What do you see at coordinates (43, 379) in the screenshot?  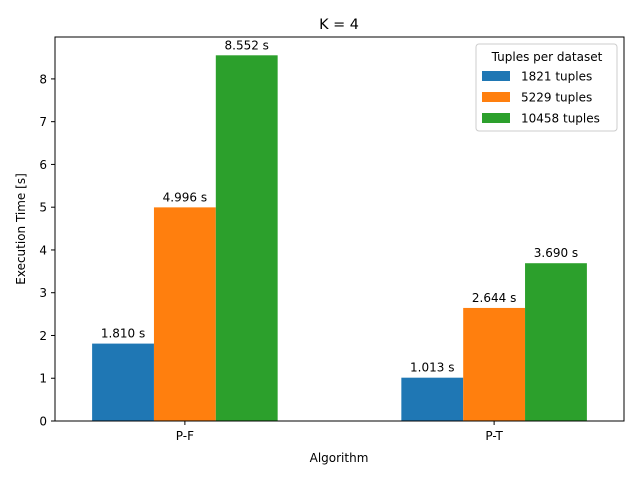 I see `y-tick-label: 1` at bounding box center [43, 379].